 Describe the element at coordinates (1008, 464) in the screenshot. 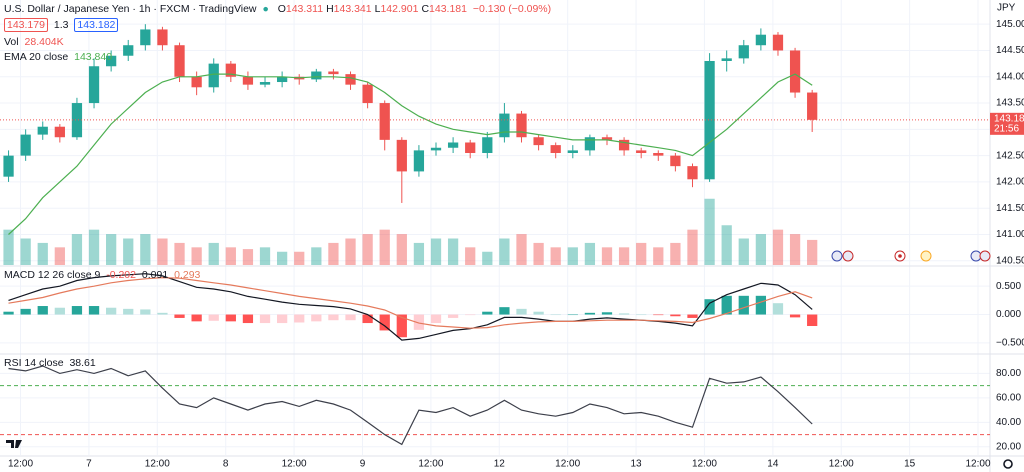

I see `settings-icon` at that location.